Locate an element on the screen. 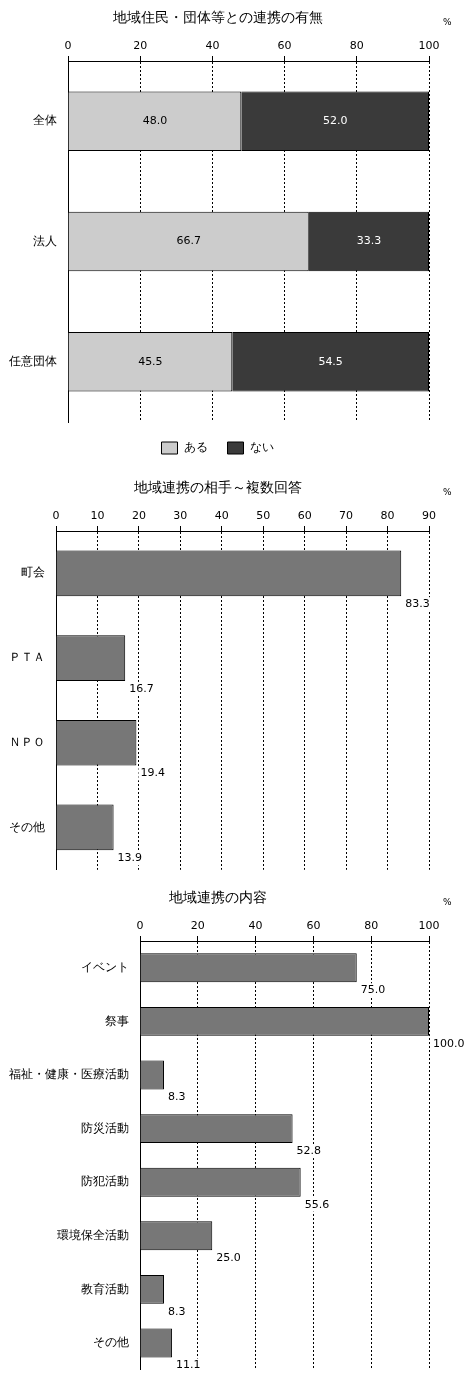 Image resolution: width=471 pixels, height=1382 pixels. x-tick-label: 30 is located at coordinates (180, 516).